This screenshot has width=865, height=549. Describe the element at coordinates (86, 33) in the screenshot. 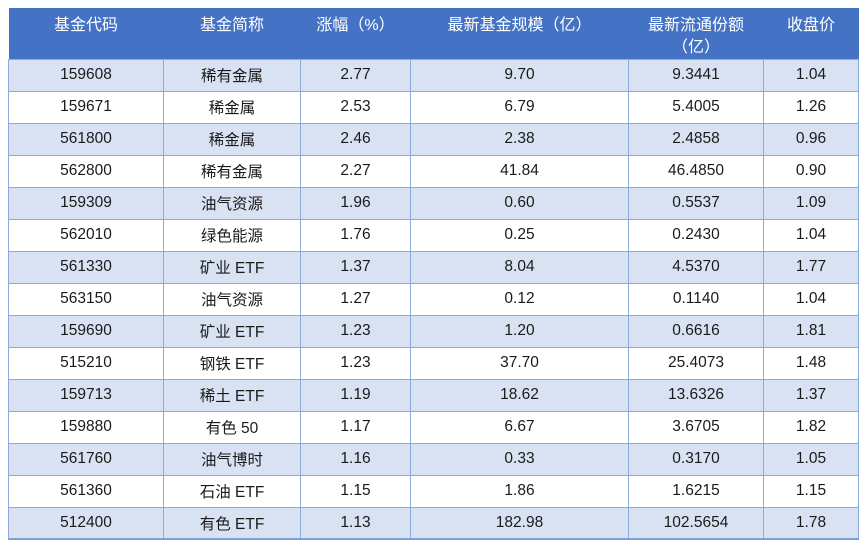

I see `column-header-fund-code: 基金代码` at that location.